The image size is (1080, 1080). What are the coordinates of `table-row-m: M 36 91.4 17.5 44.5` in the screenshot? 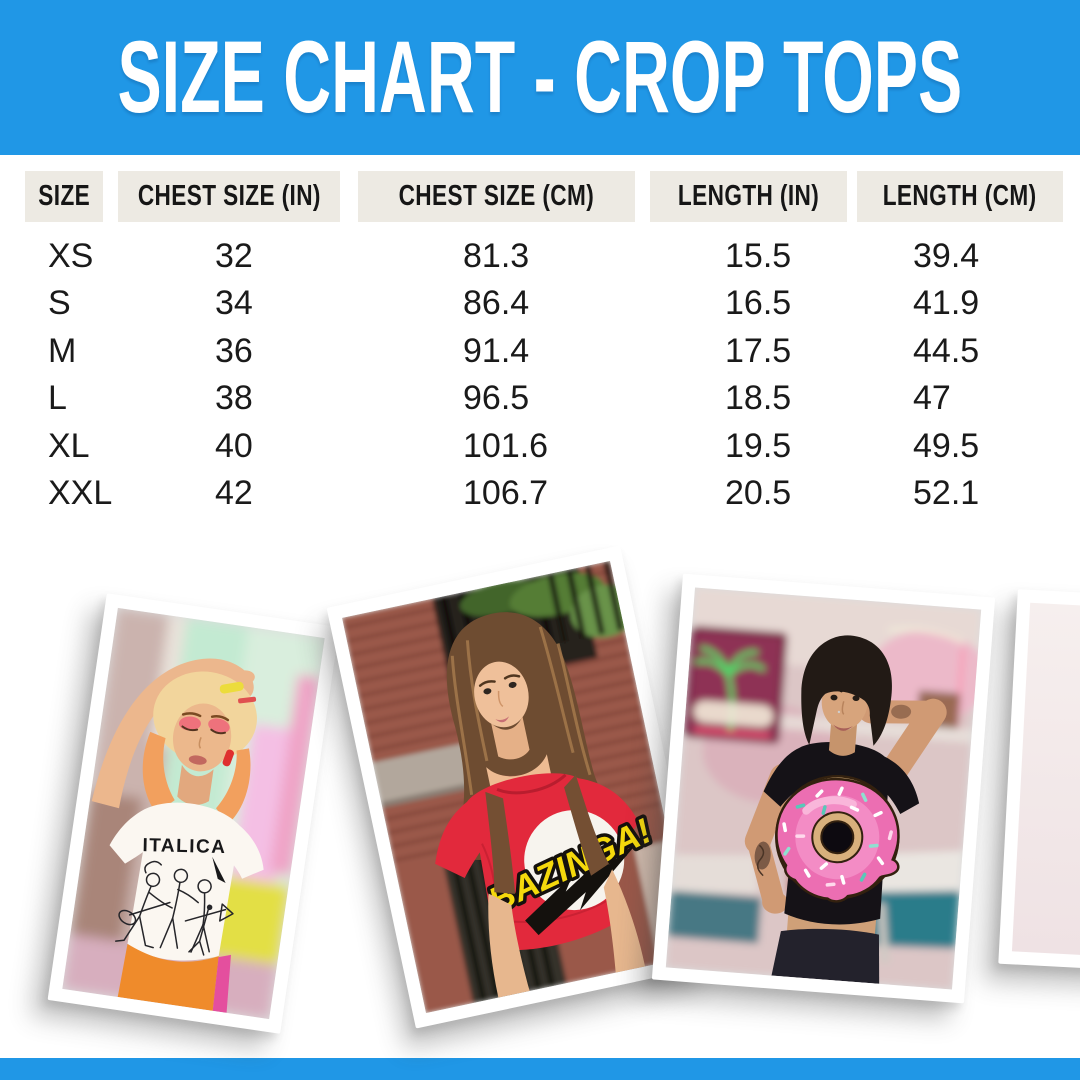 It's located at (540, 351).